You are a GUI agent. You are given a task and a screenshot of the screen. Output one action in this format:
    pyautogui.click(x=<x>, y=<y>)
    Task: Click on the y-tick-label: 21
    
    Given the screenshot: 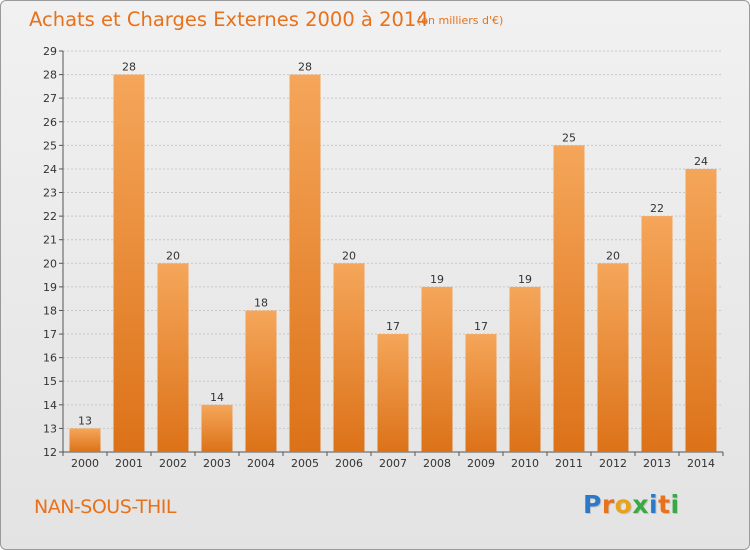 What is the action you would take?
    pyautogui.click(x=50, y=240)
    